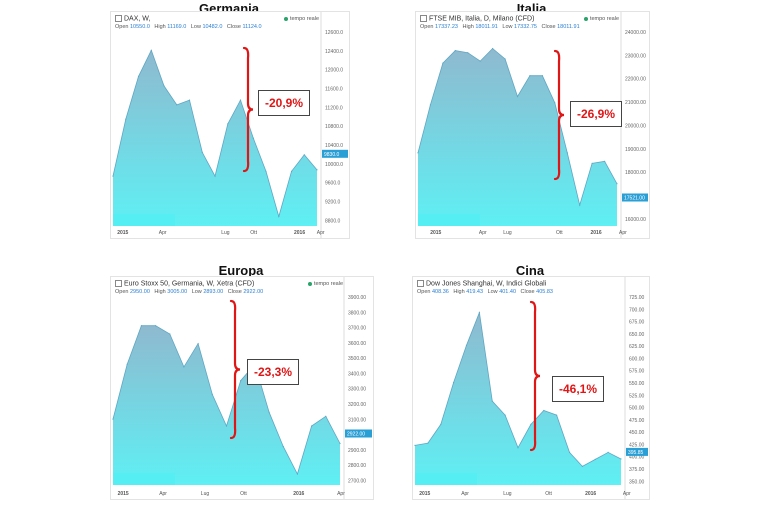 The image size is (768, 512). Describe the element at coordinates (635, 80) in the screenshot. I see `y-tick-label: 22000.00` at that location.